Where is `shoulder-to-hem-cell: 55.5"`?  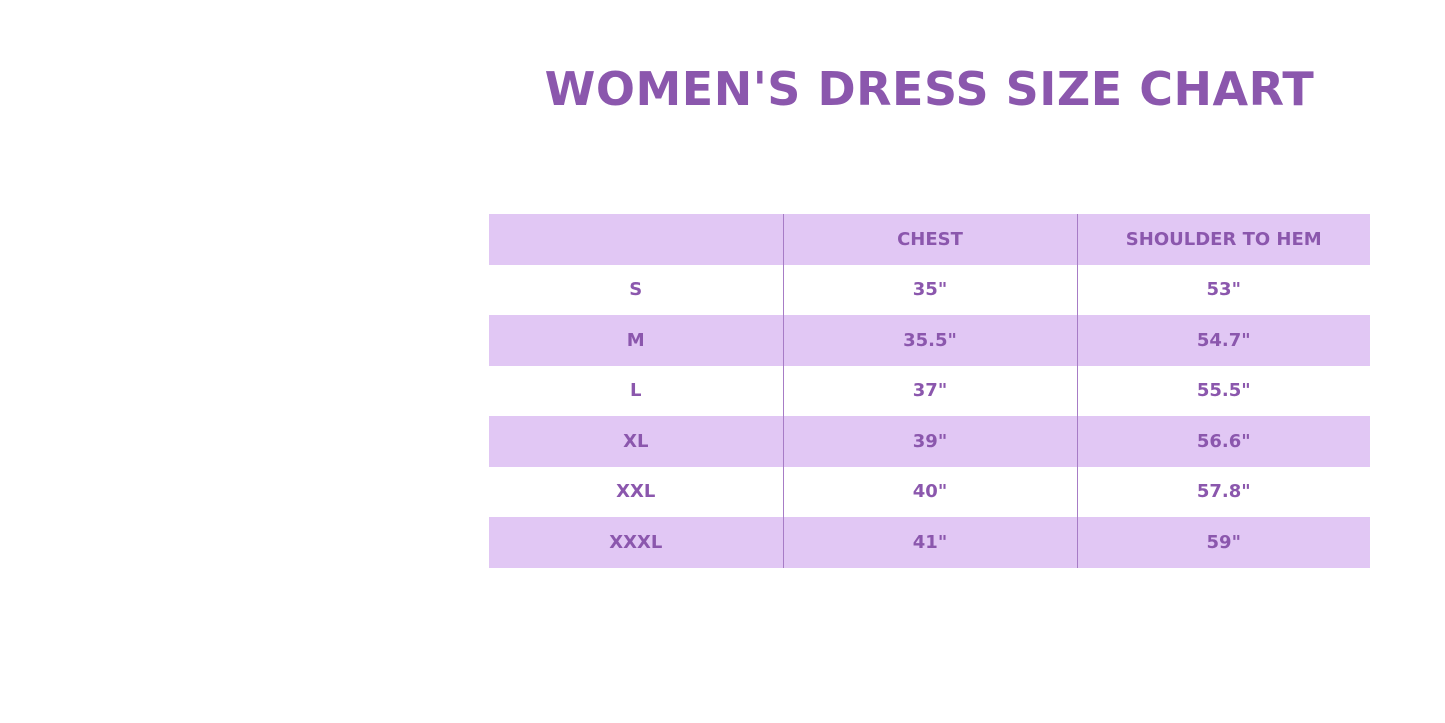
shoulder-to-hem-cell: 55.5" is located at coordinates (1223, 390).